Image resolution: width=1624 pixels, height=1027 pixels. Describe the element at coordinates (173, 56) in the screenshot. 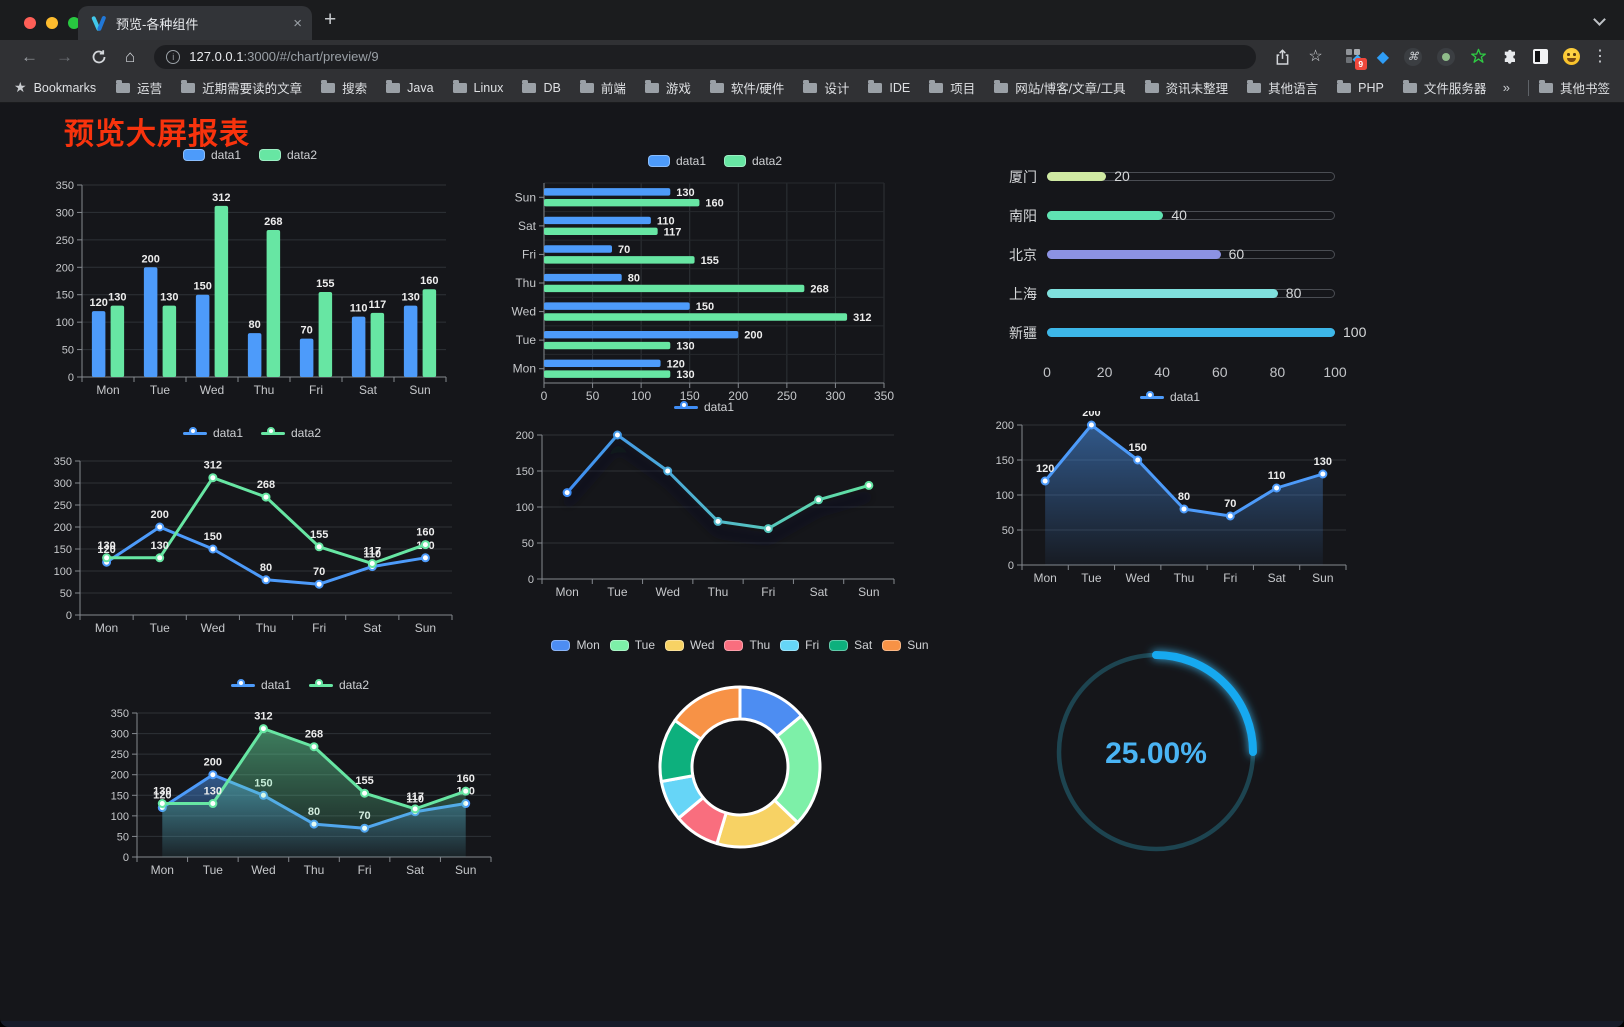

I see `site-info-icon` at that location.